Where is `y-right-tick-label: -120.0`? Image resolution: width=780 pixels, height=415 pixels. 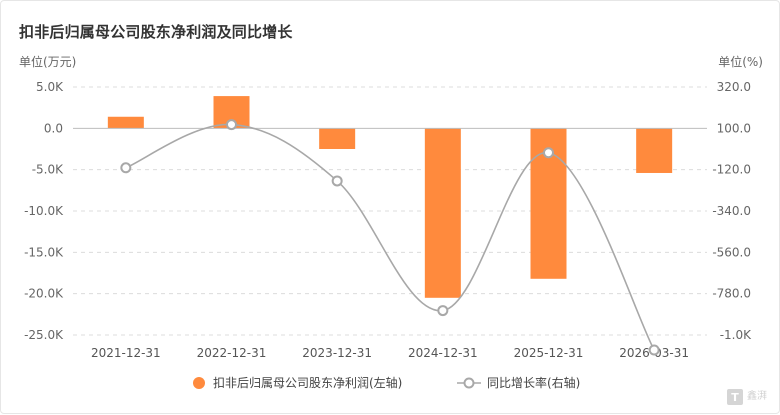
y-right-tick-label: -120.0 is located at coordinates (731, 170).